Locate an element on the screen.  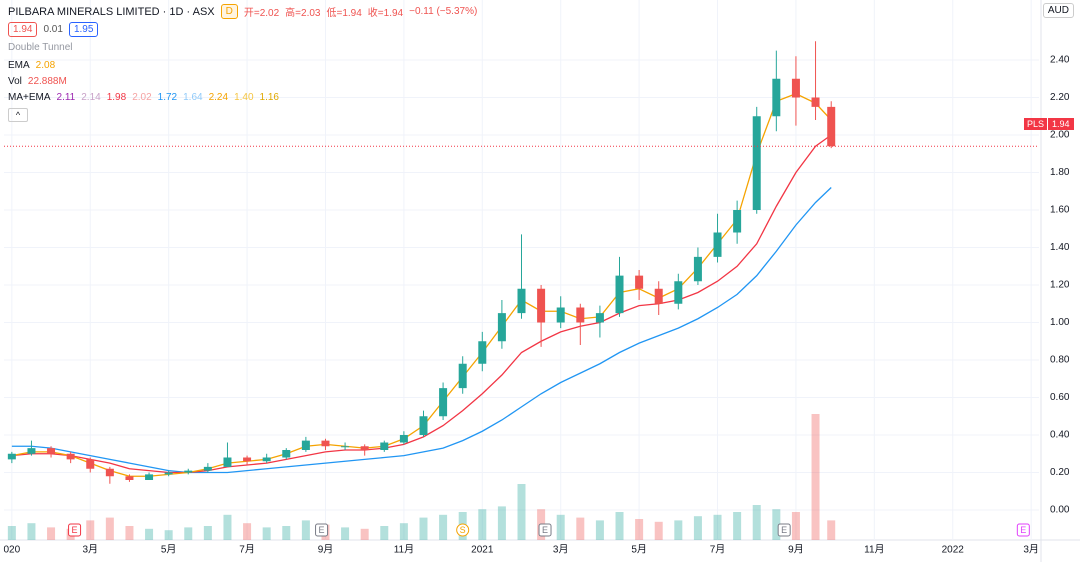
bid: 1.94 is located at coordinates (23, 29).